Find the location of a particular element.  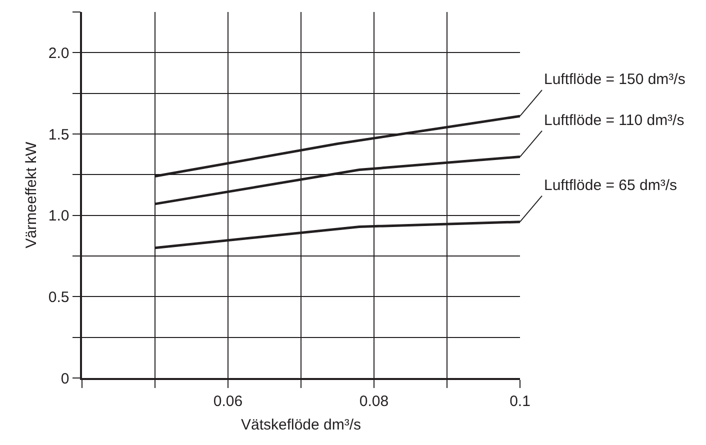

y-tick-label: 2.0 is located at coordinates (59, 53).